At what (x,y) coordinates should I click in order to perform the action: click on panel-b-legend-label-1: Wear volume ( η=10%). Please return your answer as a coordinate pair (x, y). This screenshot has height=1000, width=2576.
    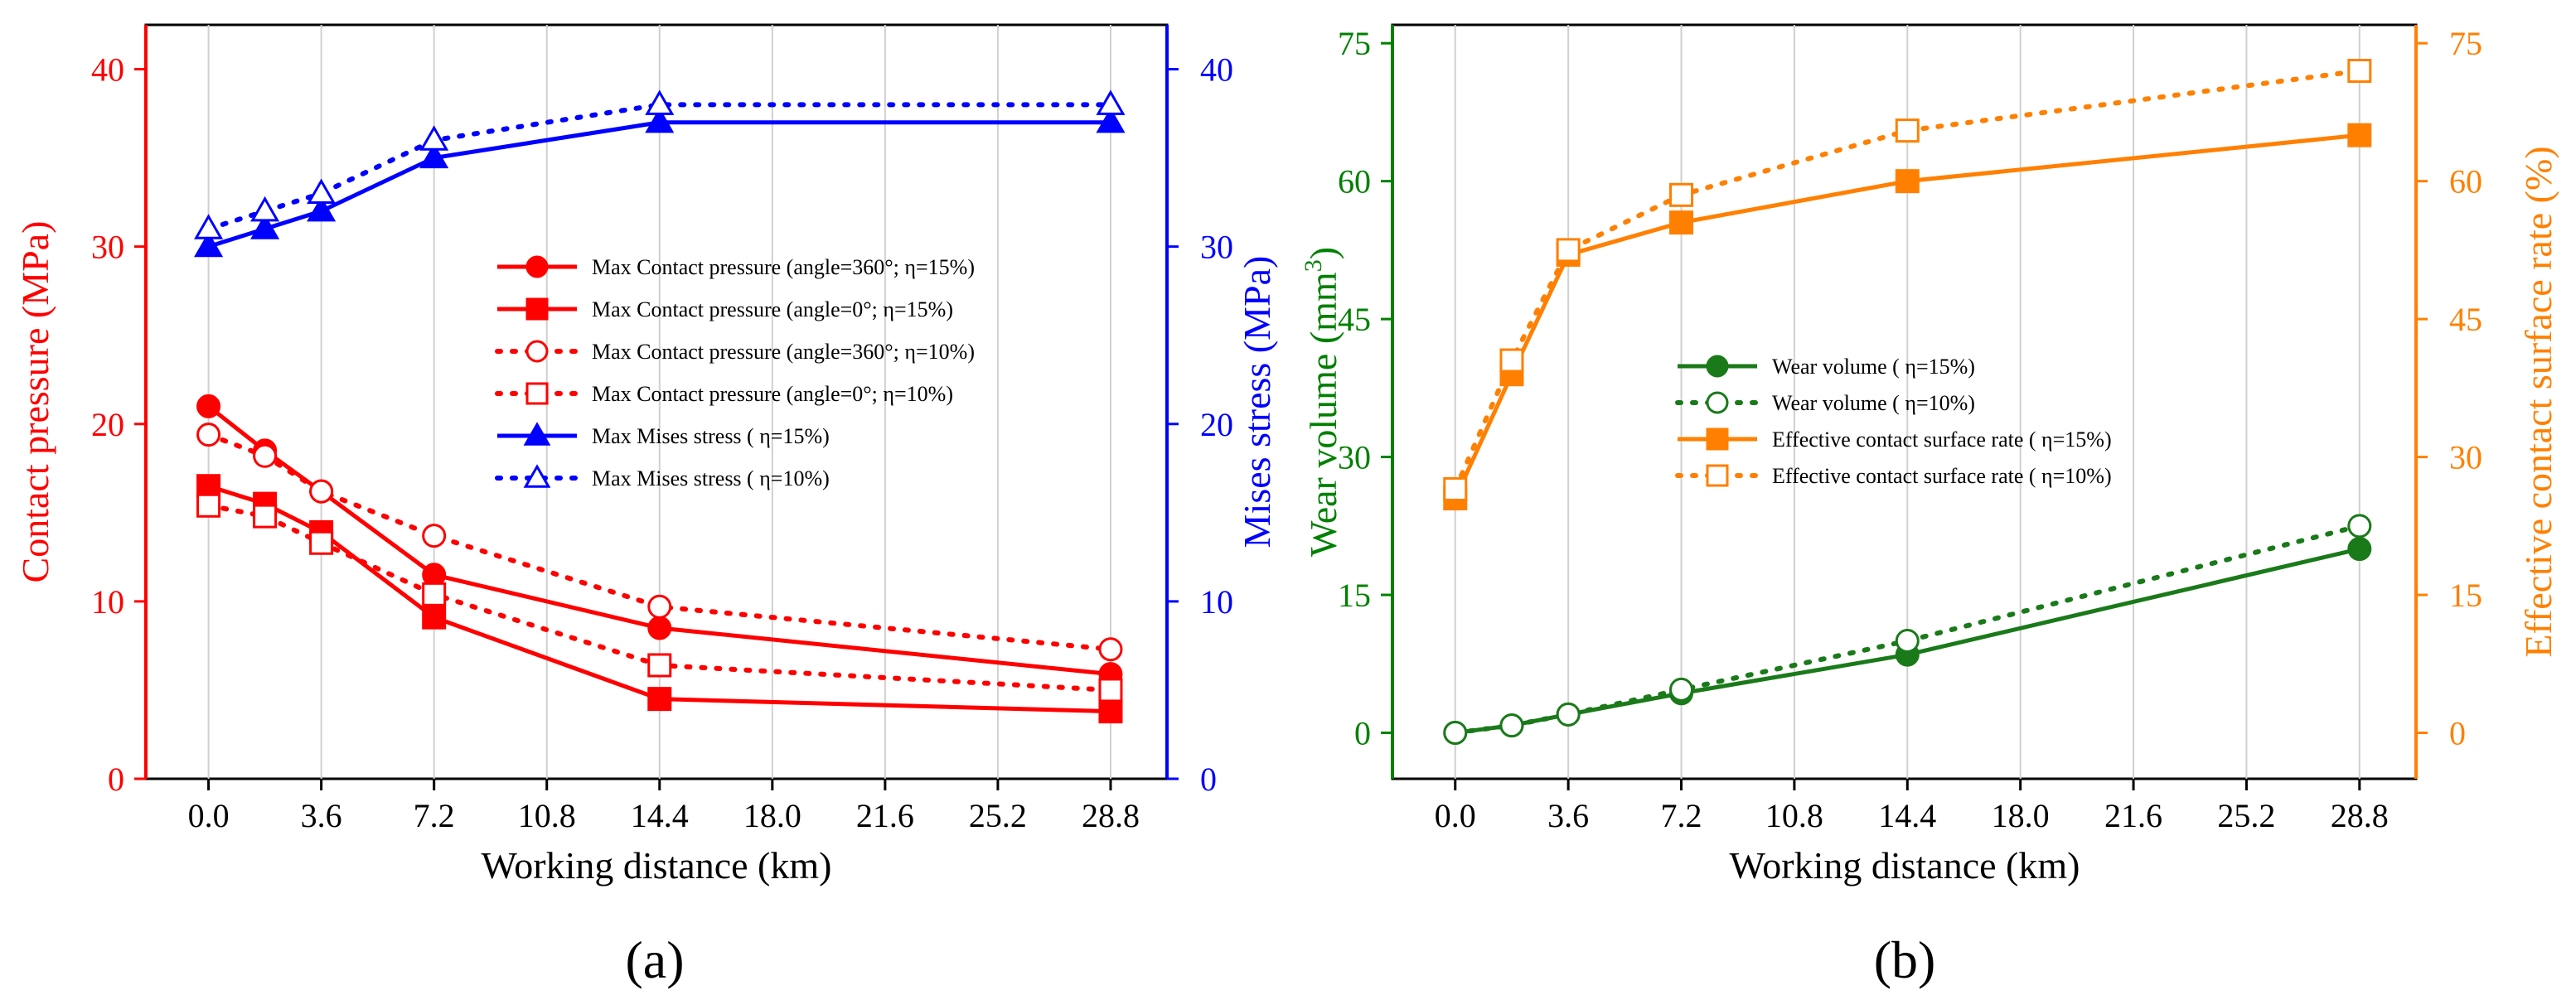
    Looking at the image, I should click on (1873, 403).